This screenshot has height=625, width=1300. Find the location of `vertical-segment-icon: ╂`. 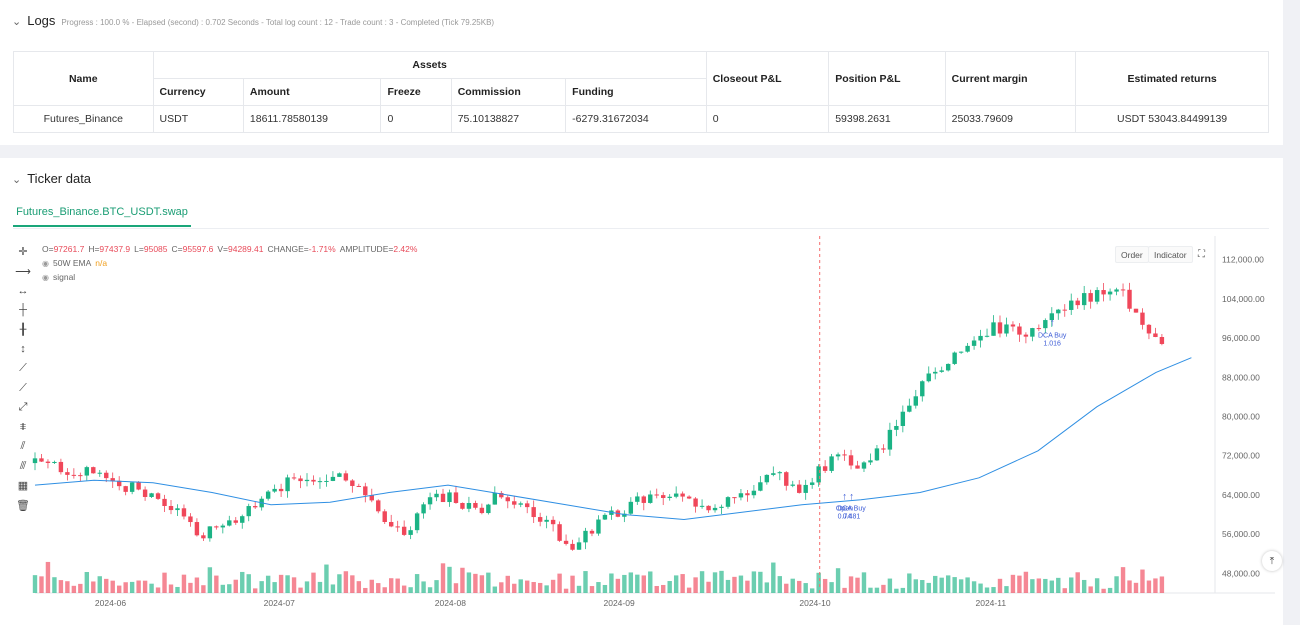

vertical-segment-icon: ╂ is located at coordinates (23, 330).